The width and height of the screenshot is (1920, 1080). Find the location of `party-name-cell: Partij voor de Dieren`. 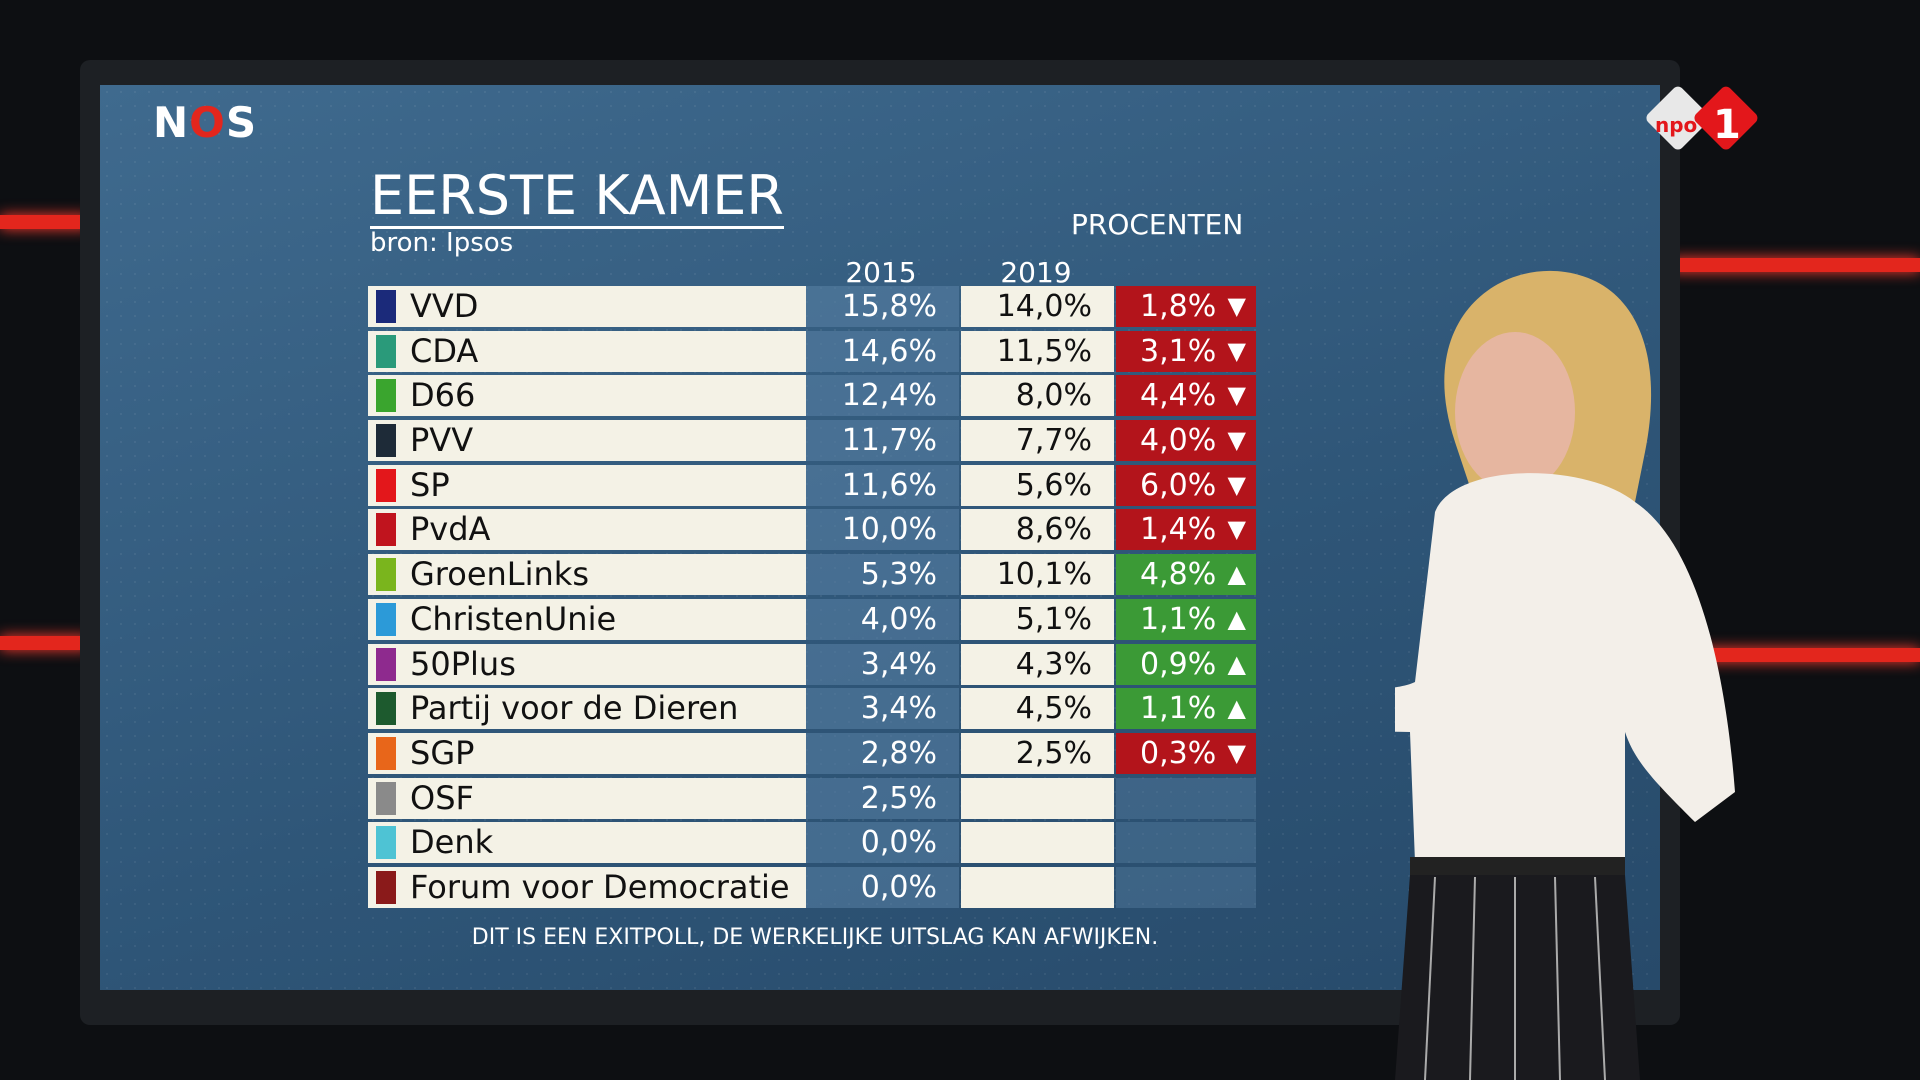

party-name-cell: Partij voor de Dieren is located at coordinates (587, 709).